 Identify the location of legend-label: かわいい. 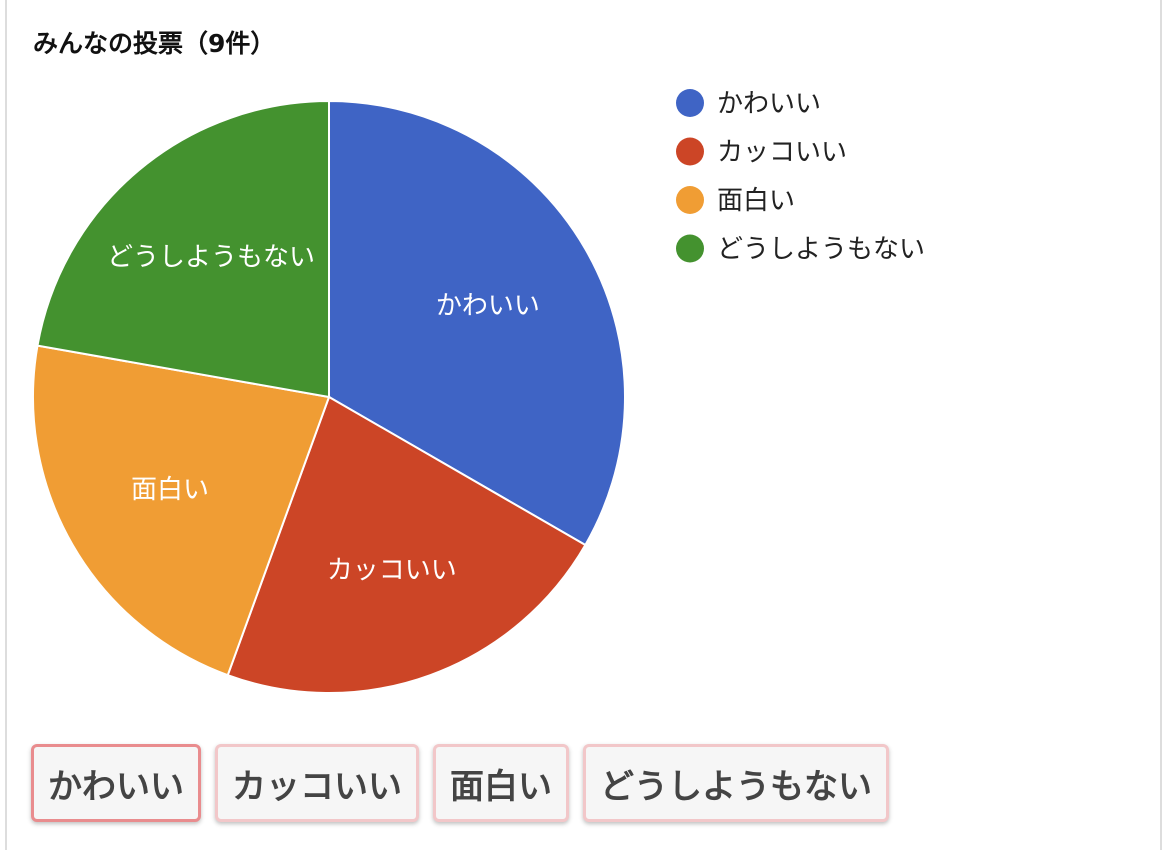
(769, 104).